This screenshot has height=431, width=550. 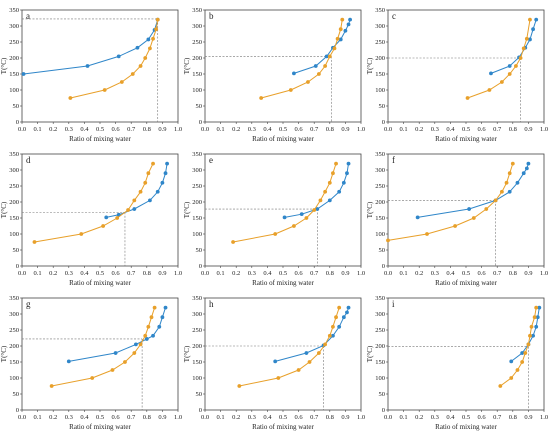 What do you see at coordinates (211, 160) in the screenshot?
I see `panel-label: e` at bounding box center [211, 160].